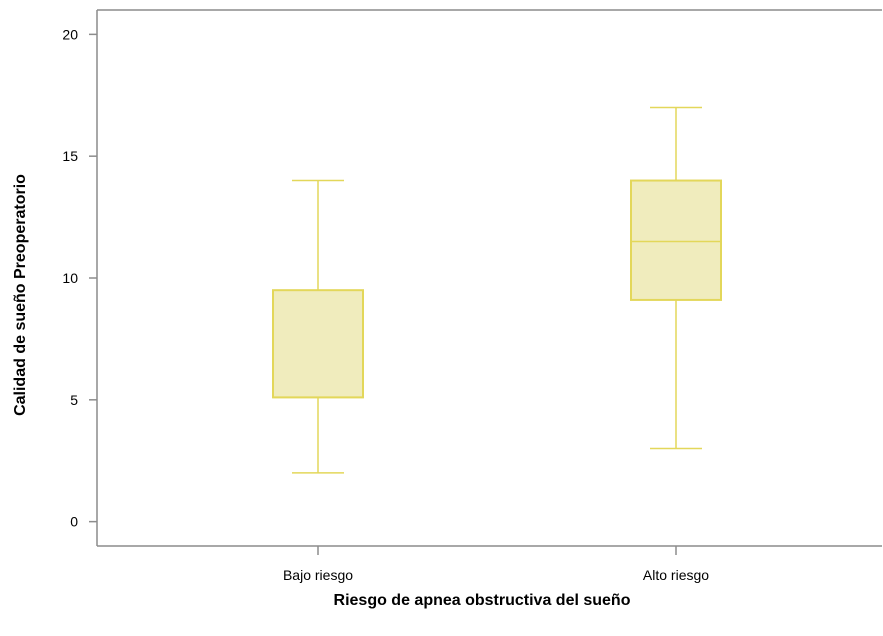  What do you see at coordinates (74, 522) in the screenshot?
I see `y-tick-label: 0` at bounding box center [74, 522].